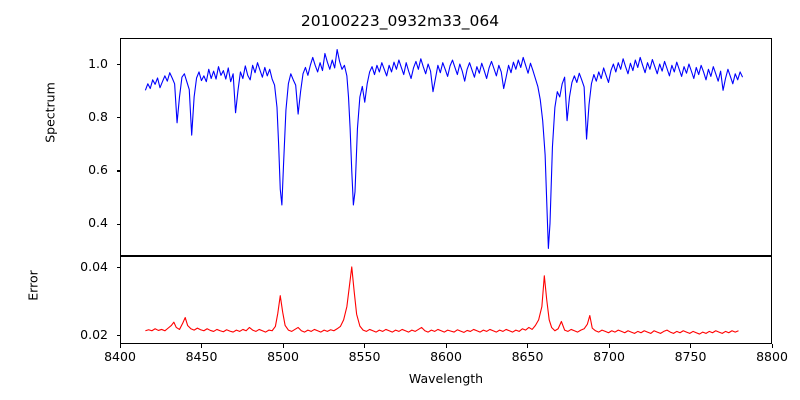 This screenshot has width=800, height=400. What do you see at coordinates (201, 356) in the screenshot?
I see `x-tick-label: 8450` at bounding box center [201, 356].